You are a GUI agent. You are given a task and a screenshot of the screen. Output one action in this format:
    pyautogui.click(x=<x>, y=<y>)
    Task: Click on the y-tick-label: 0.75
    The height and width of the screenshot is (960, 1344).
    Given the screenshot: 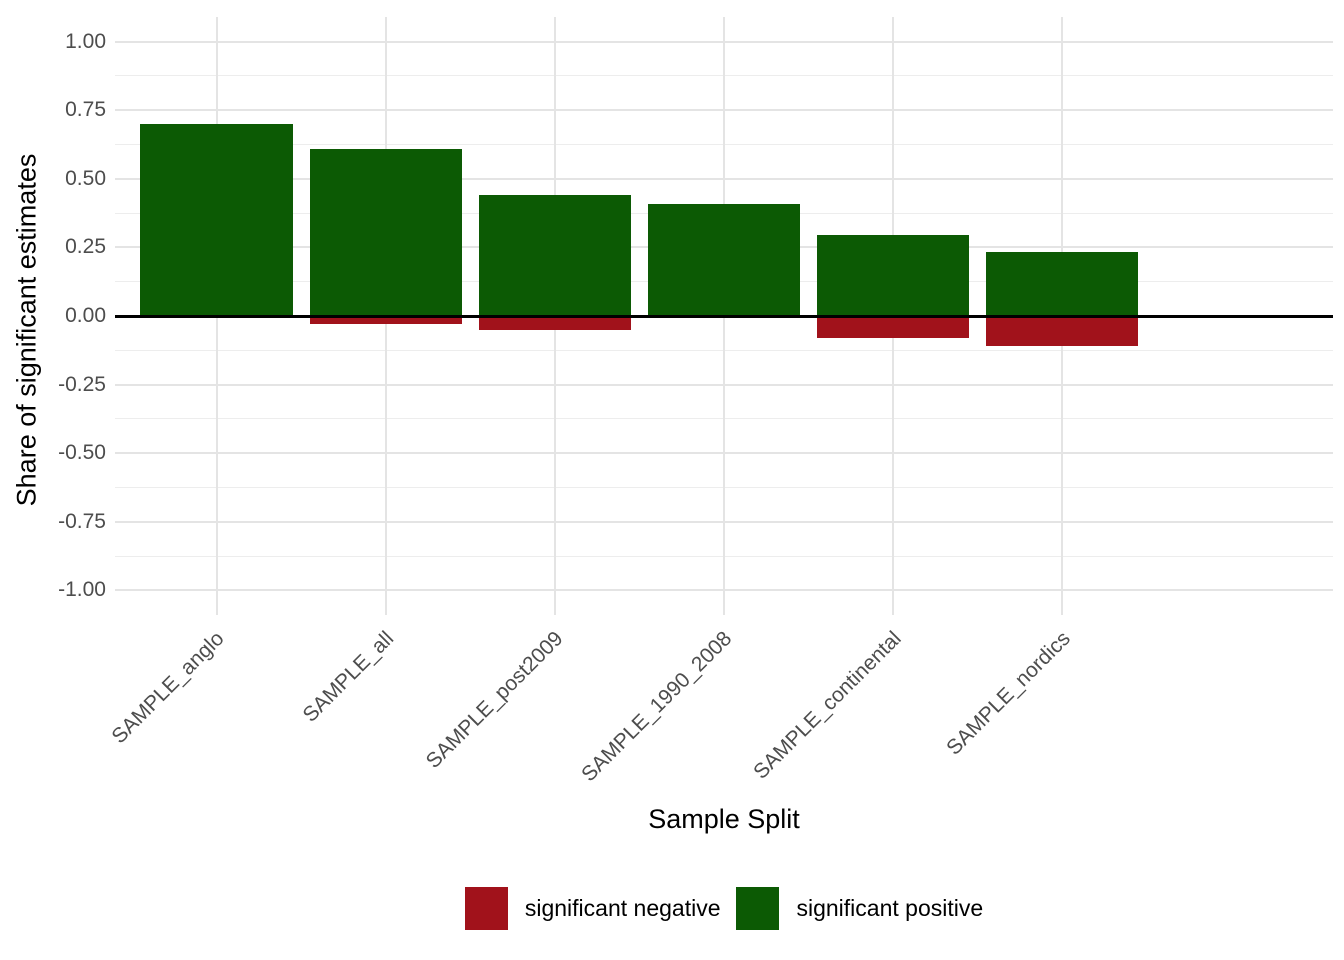 What is the action you would take?
    pyautogui.click(x=85, y=110)
    